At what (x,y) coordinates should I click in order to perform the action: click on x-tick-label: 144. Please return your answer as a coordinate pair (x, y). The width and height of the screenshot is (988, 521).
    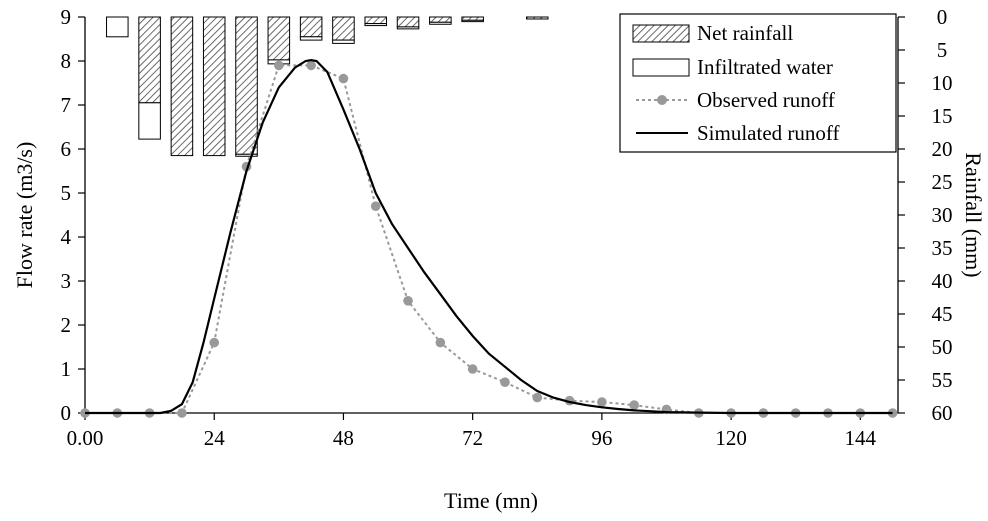
    Looking at the image, I should click on (861, 438).